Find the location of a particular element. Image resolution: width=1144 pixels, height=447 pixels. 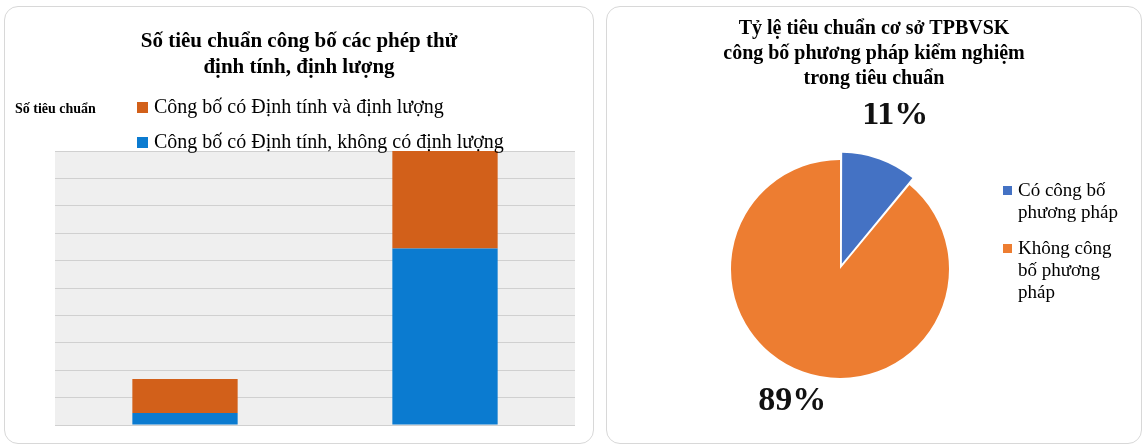

legend-label: Công bố có Định tính và định lượng is located at coordinates (299, 106).